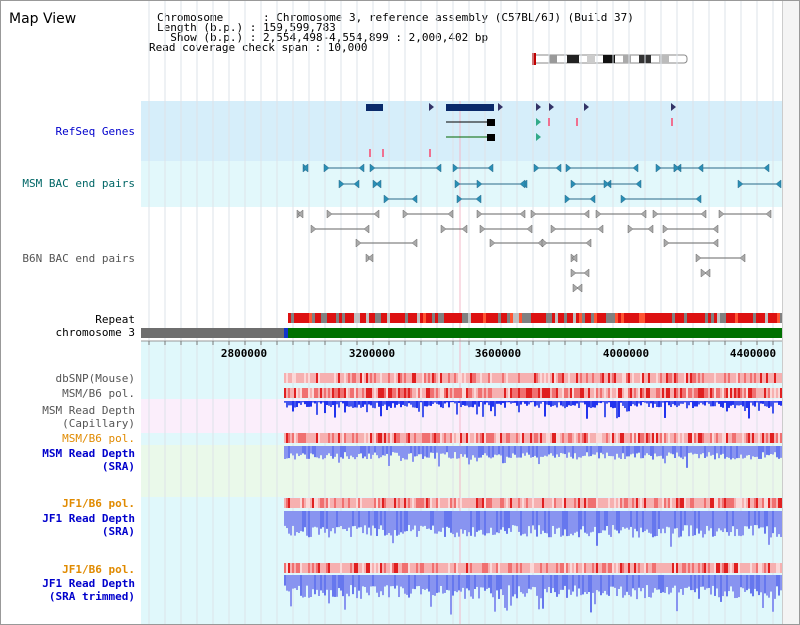 Image resolution: width=800 pixels, height=625 pixels. What do you see at coordinates (78, 258) in the screenshot?
I see `track-label-b6n-bac: B6N BAC end pairs` at bounding box center [78, 258].